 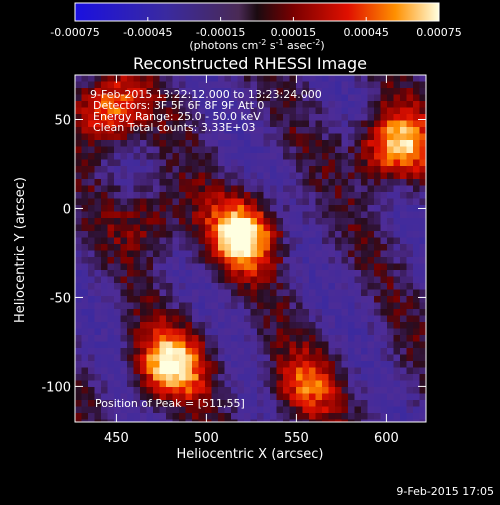 What do you see at coordinates (206, 94) in the screenshot?
I see `time-range-text: 9-Feb-2015 13:22:12.000 to 13:23:24.000` at bounding box center [206, 94].